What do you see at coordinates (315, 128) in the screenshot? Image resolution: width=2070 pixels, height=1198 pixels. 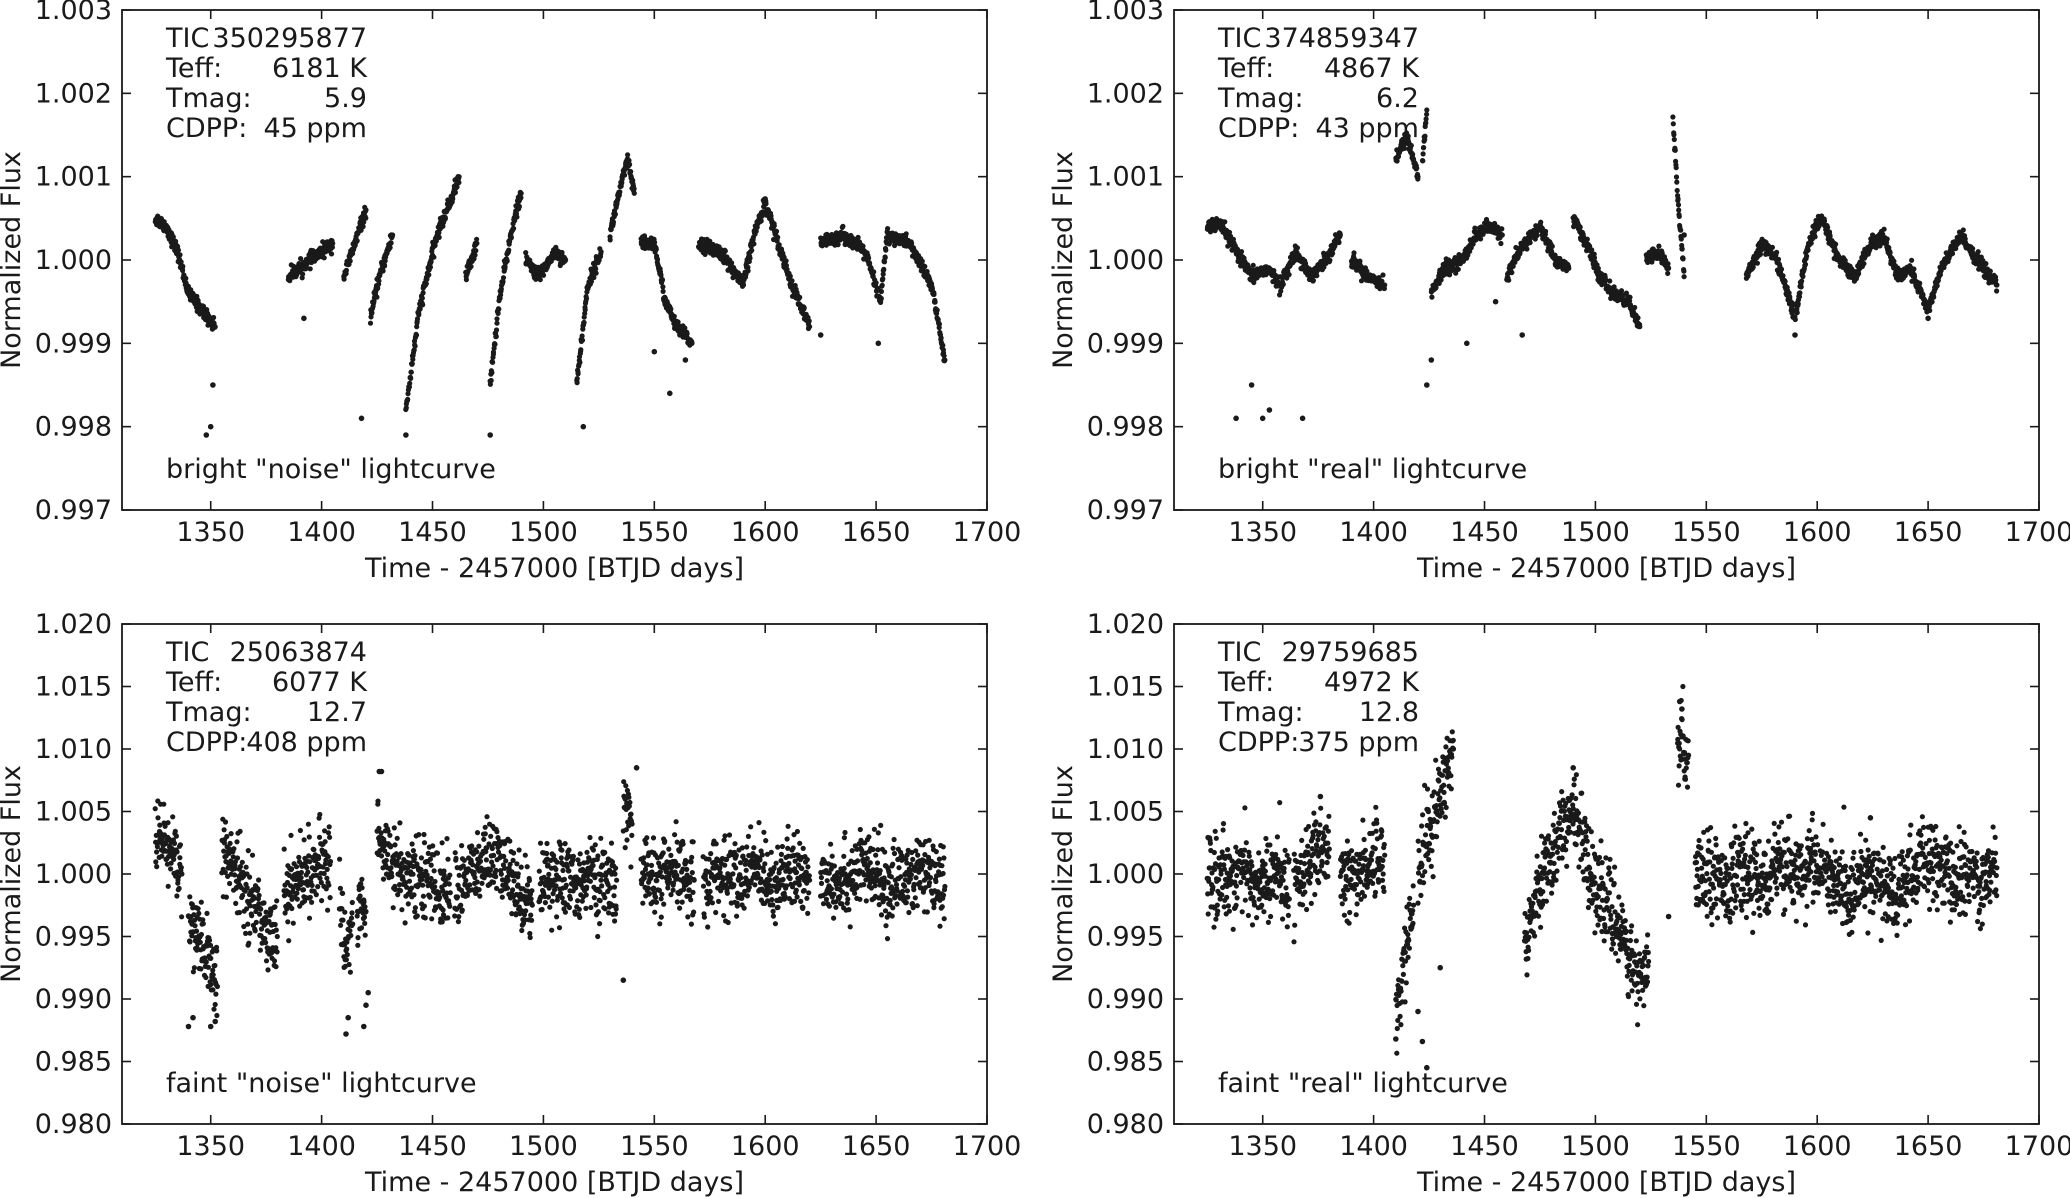 I see `info-value: 45 ppm` at bounding box center [315, 128].